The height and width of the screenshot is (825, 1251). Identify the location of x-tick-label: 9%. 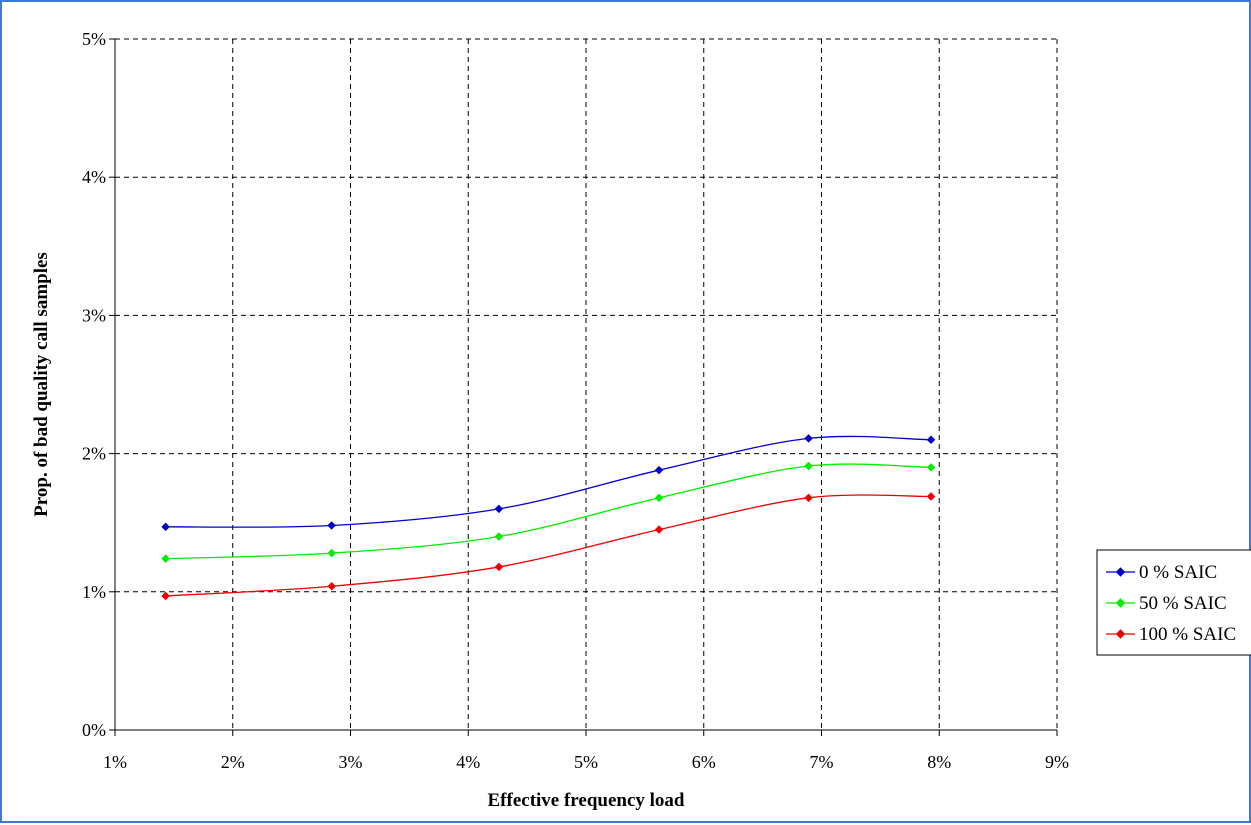
(1057, 762).